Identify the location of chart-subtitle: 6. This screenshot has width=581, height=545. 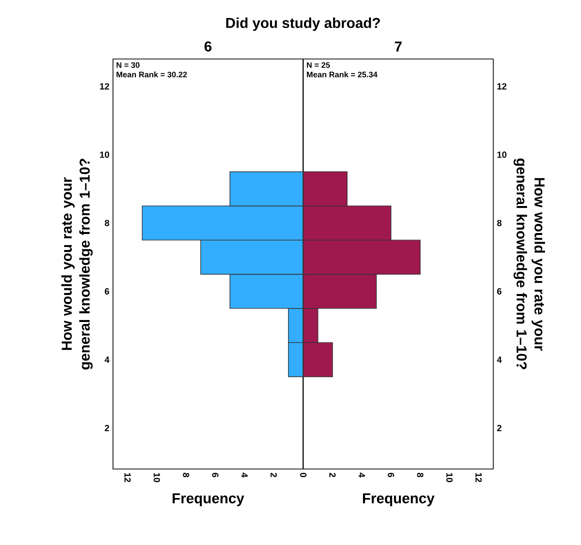
(208, 46).